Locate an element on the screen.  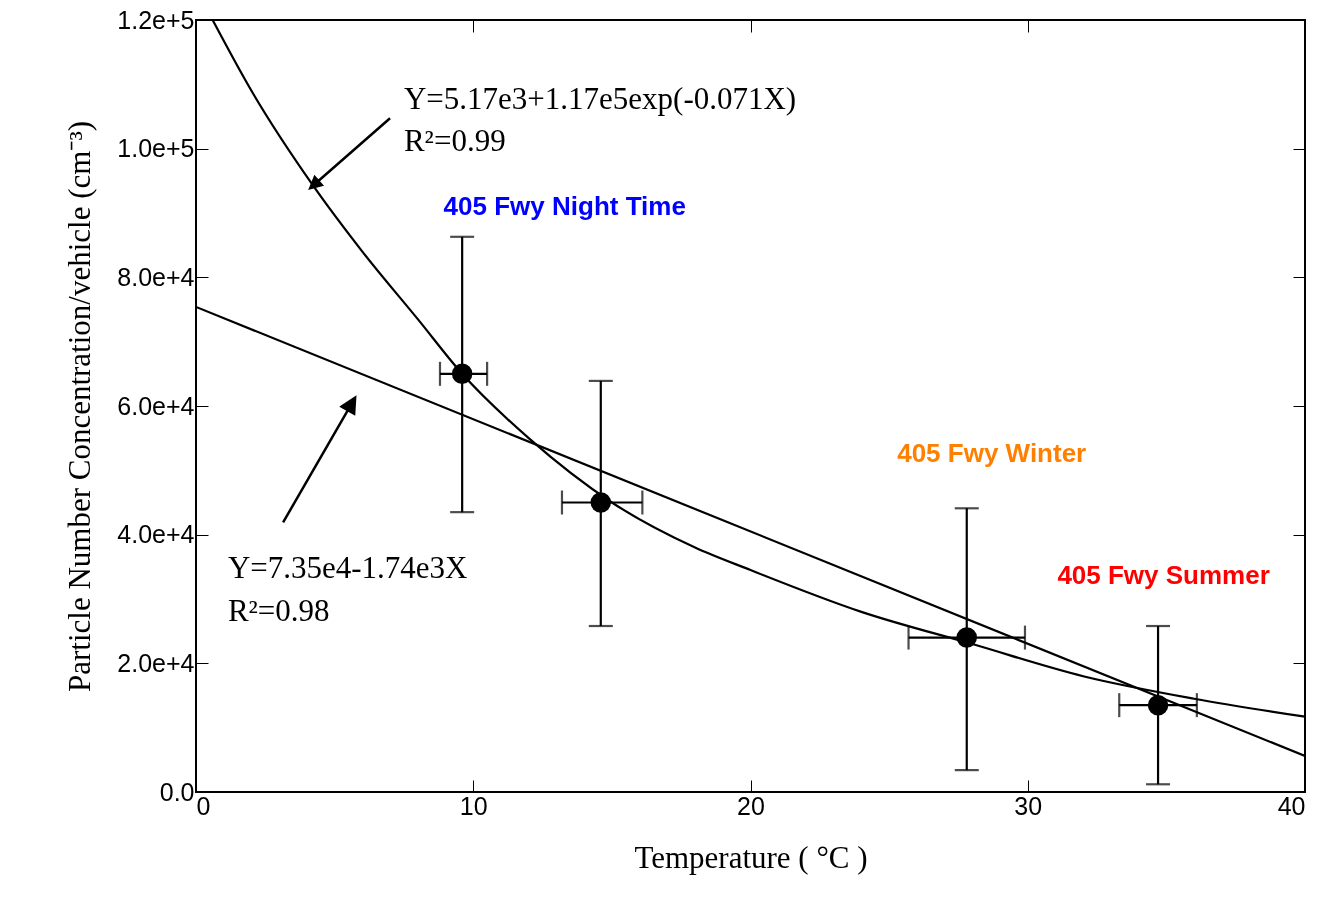
x-tick-label: 10 is located at coordinates (473, 805).